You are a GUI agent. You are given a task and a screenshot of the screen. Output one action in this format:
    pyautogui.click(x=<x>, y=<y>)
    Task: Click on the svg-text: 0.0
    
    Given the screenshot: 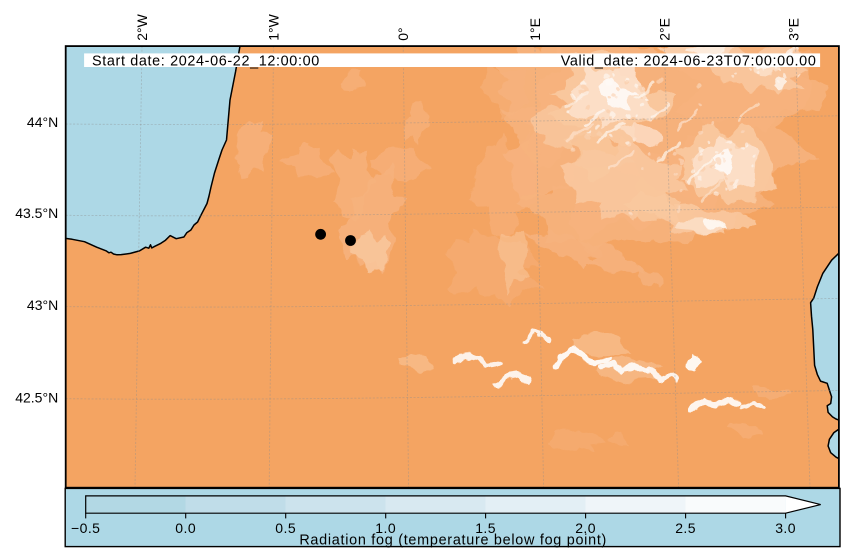 What is the action you would take?
    pyautogui.click(x=185, y=528)
    